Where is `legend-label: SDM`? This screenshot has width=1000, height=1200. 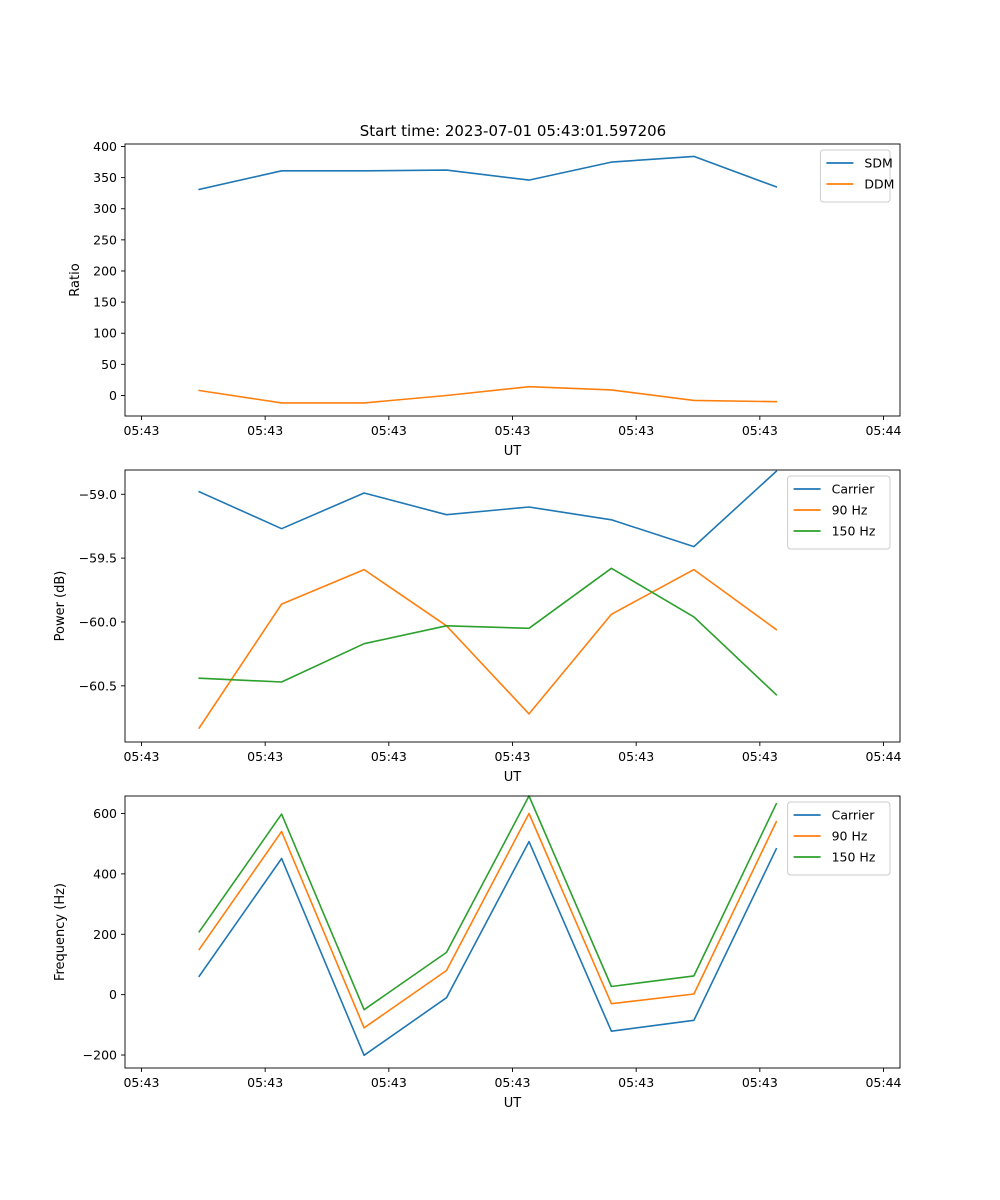 legend-label: SDM is located at coordinates (878, 163).